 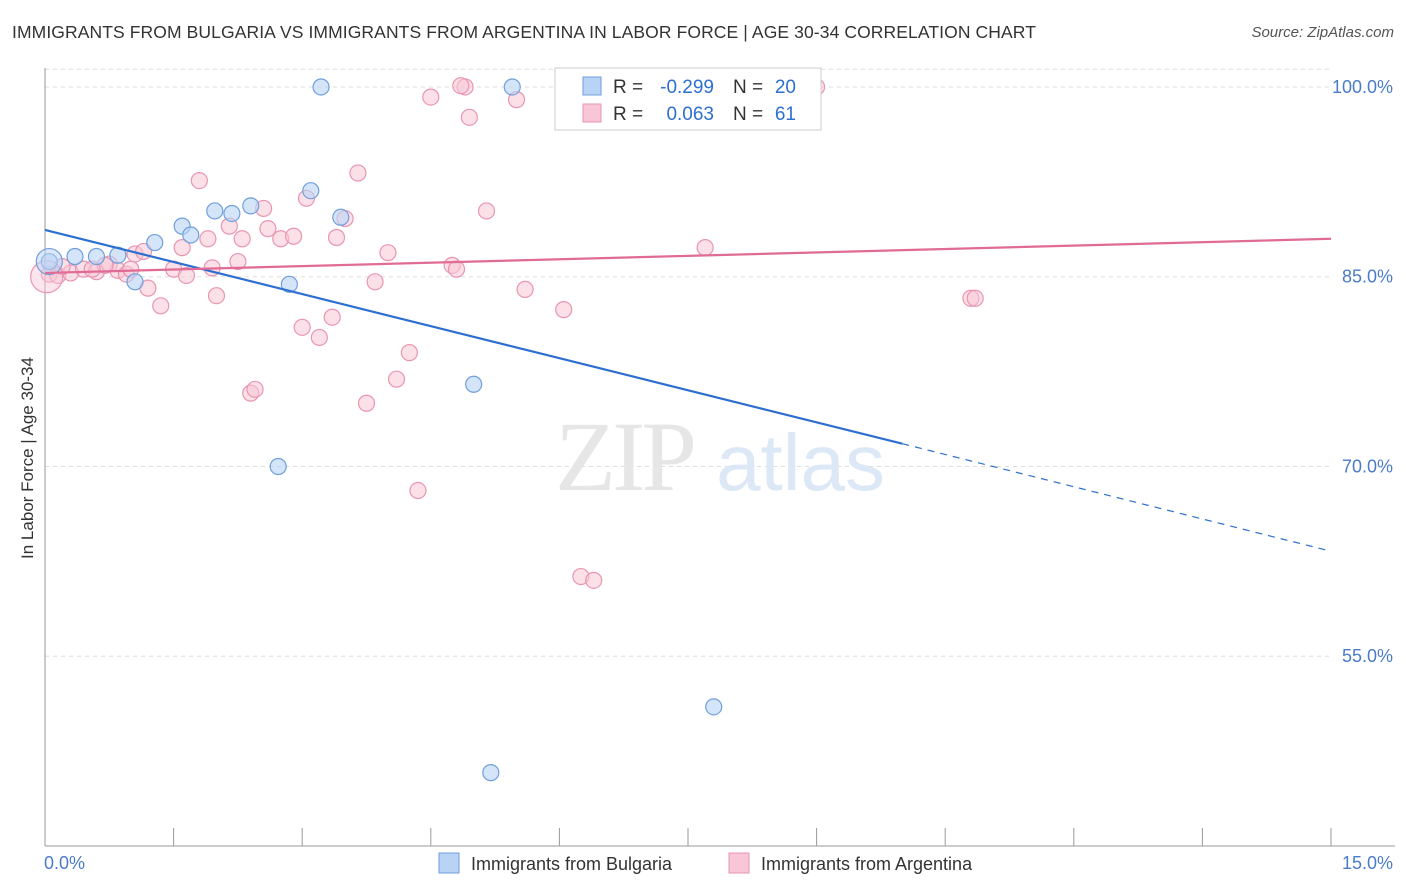 I want to click on y-tick-label: 70.0%, so click(x=1367, y=466).